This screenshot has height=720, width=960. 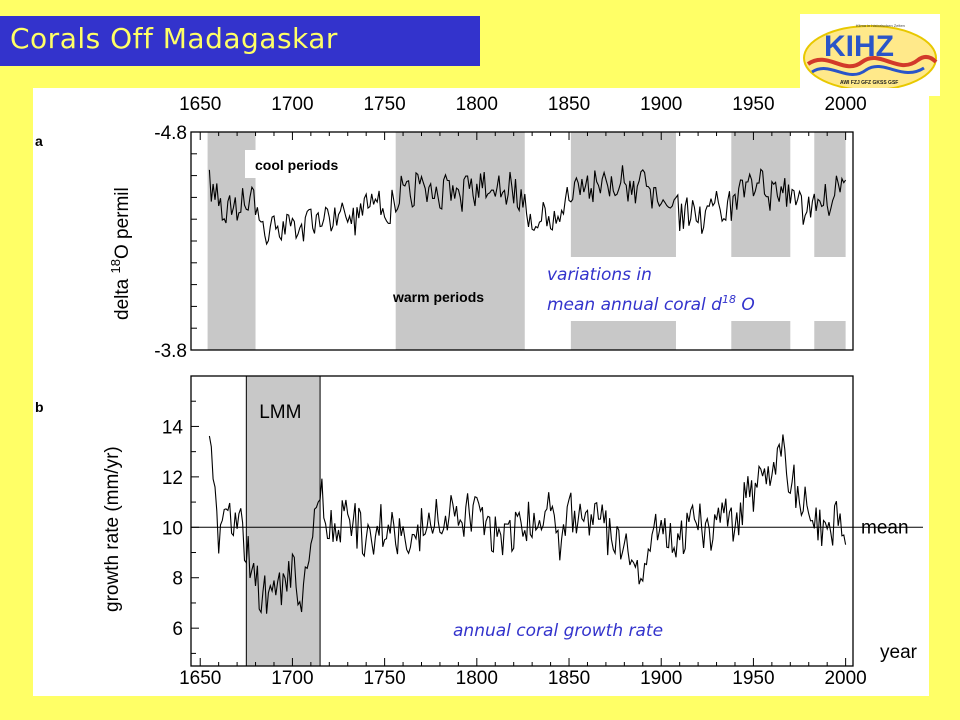 I want to click on panel-b-x-tick-label-1: 1700, so click(x=292, y=678).